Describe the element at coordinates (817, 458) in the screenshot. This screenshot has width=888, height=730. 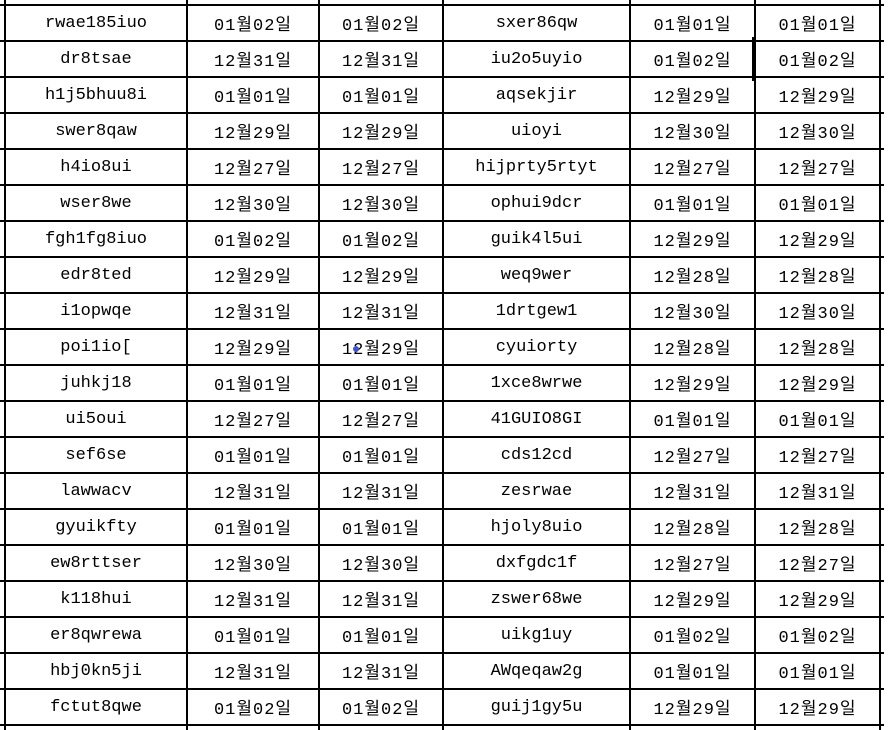
I see `cell-r13-c6: 12월27일` at that location.